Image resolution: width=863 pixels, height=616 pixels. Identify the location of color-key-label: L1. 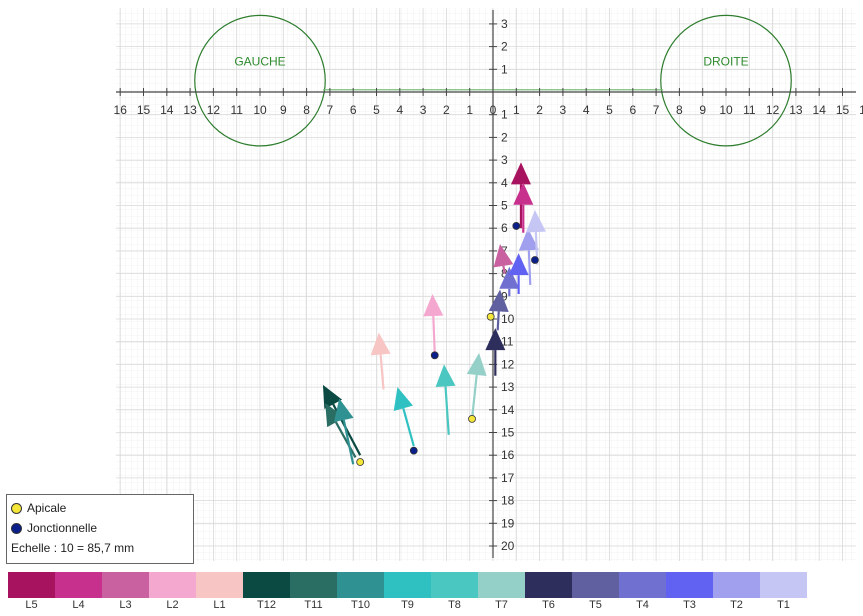
(219, 605).